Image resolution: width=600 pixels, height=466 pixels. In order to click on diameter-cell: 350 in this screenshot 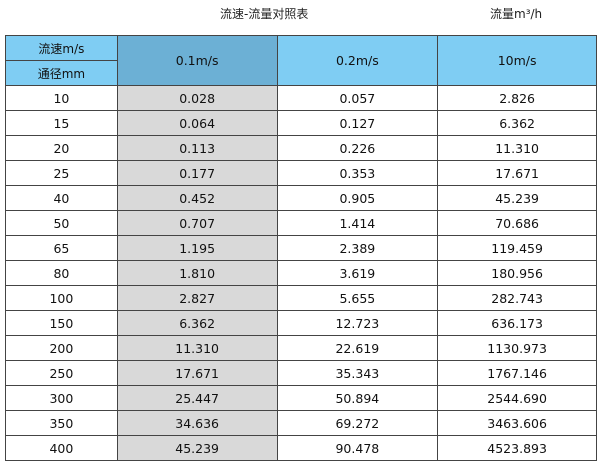, I will do `click(61, 423)`.